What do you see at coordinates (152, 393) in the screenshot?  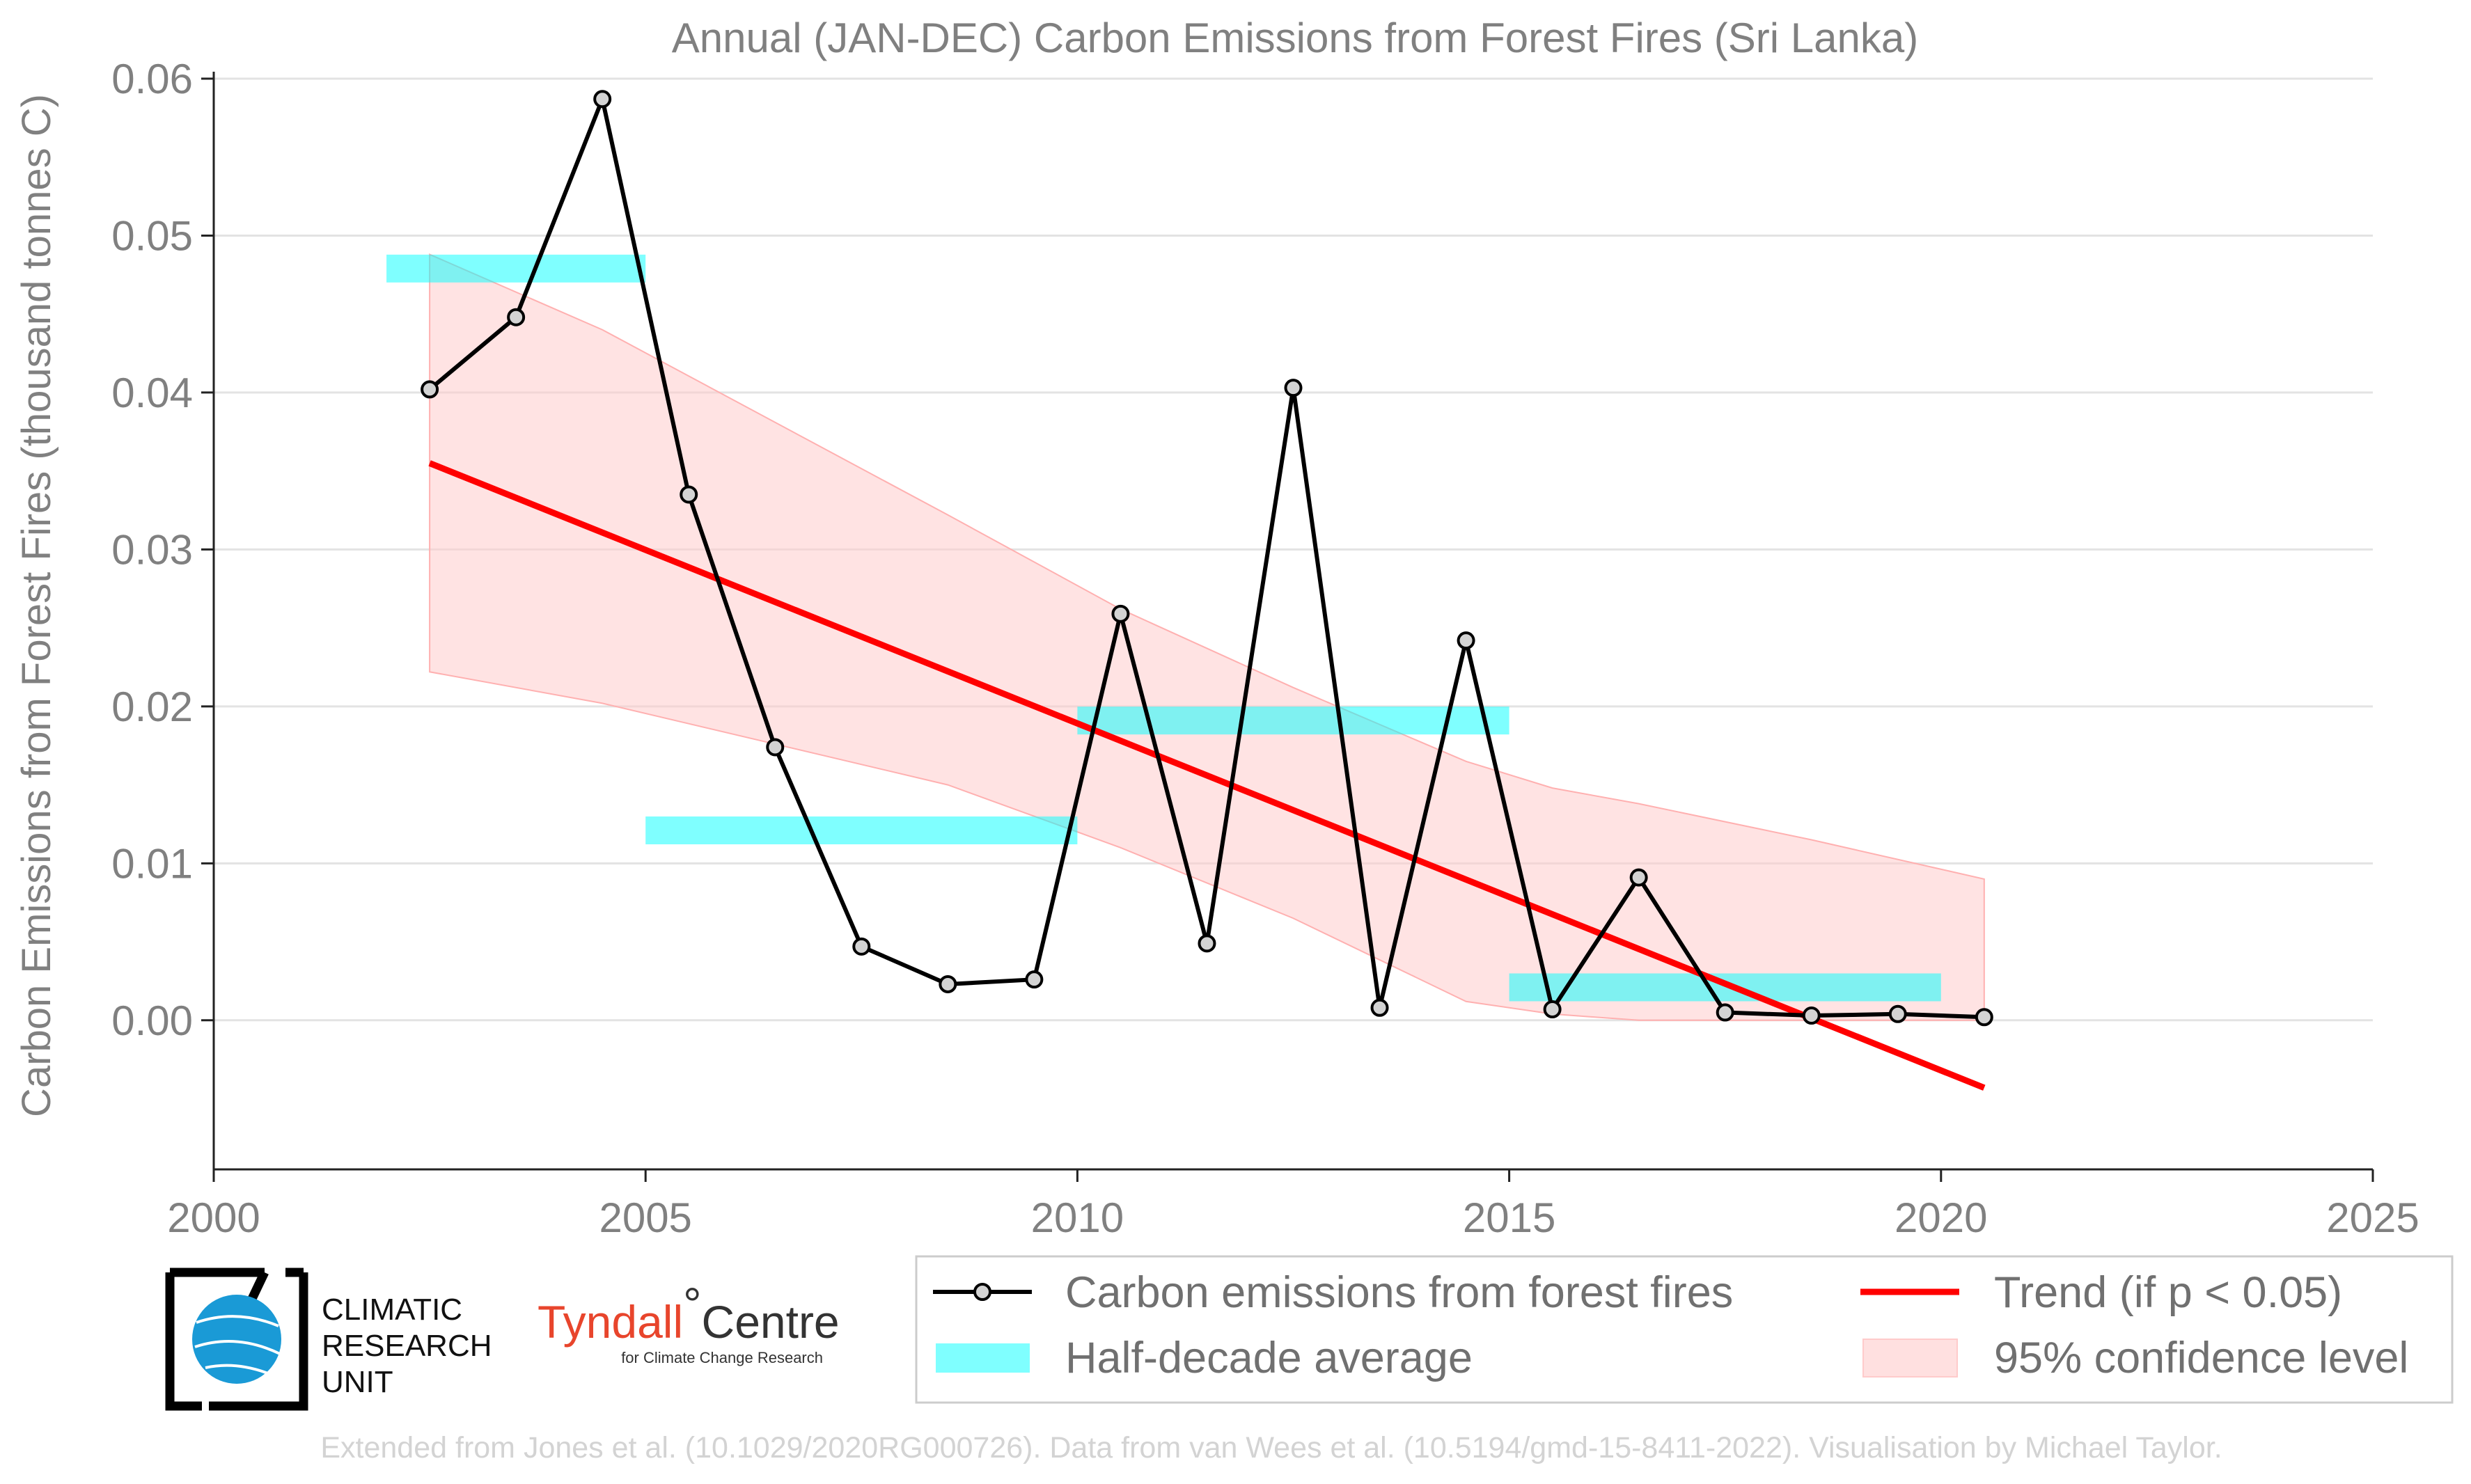 I see `y-tick-label: 0.04` at bounding box center [152, 393].